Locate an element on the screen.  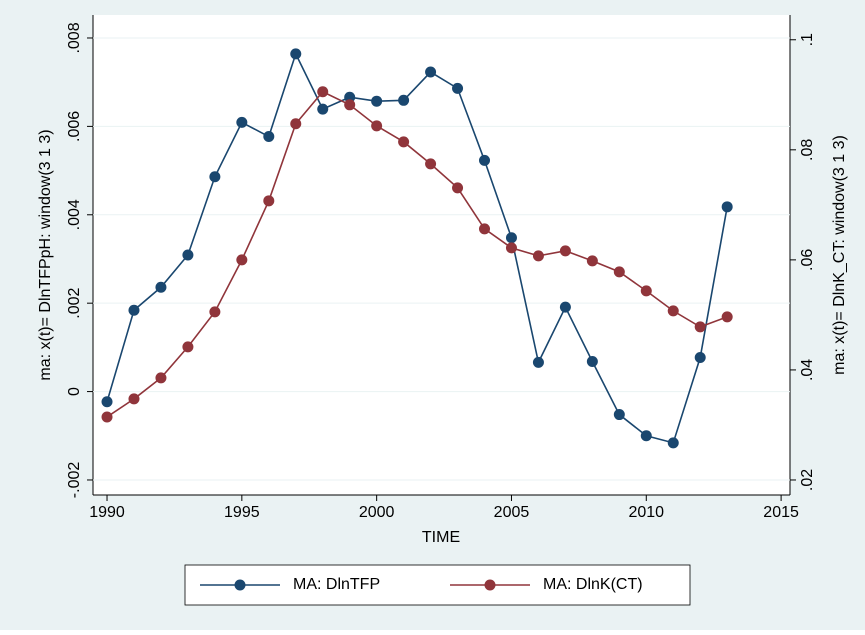
legend-label: MA: DlnK(CT) is located at coordinates (593, 584).